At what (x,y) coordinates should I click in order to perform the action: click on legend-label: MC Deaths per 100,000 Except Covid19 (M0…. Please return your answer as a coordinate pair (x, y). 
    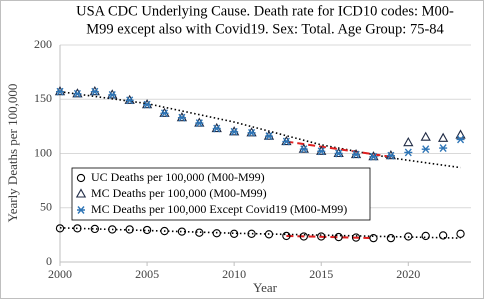
    Looking at the image, I should click on (219, 209).